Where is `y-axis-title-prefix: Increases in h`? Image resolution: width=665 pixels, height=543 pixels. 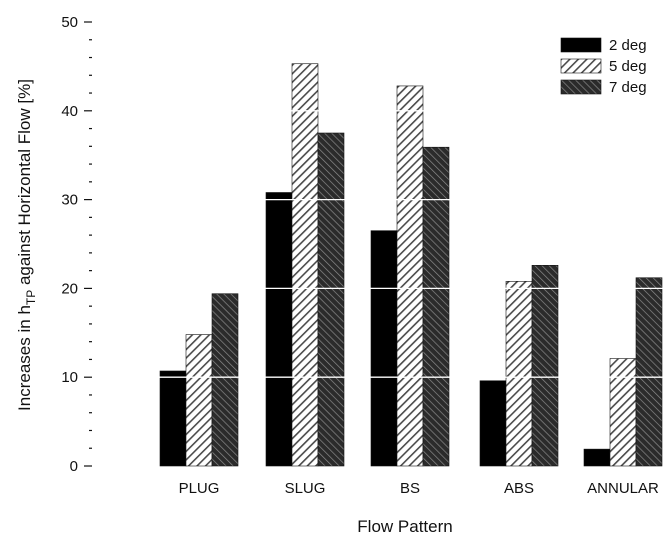 y-axis-title-prefix: Increases in h is located at coordinates (24, 358).